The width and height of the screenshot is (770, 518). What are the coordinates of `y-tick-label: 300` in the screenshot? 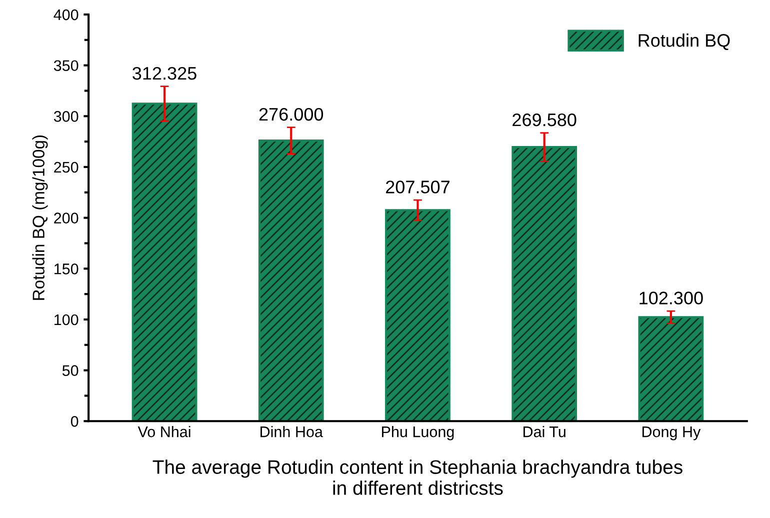 It's located at (66, 116).